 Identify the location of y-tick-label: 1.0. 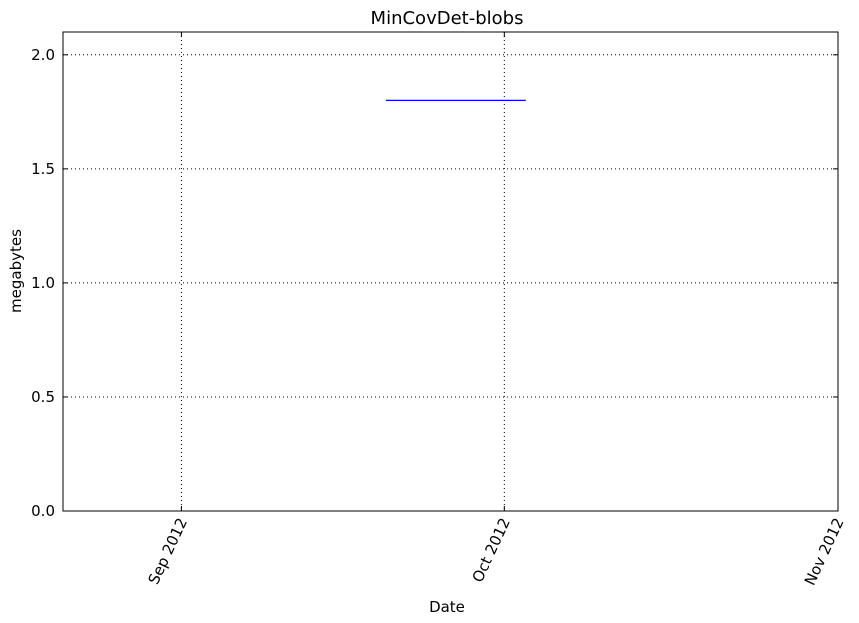
(43, 283).